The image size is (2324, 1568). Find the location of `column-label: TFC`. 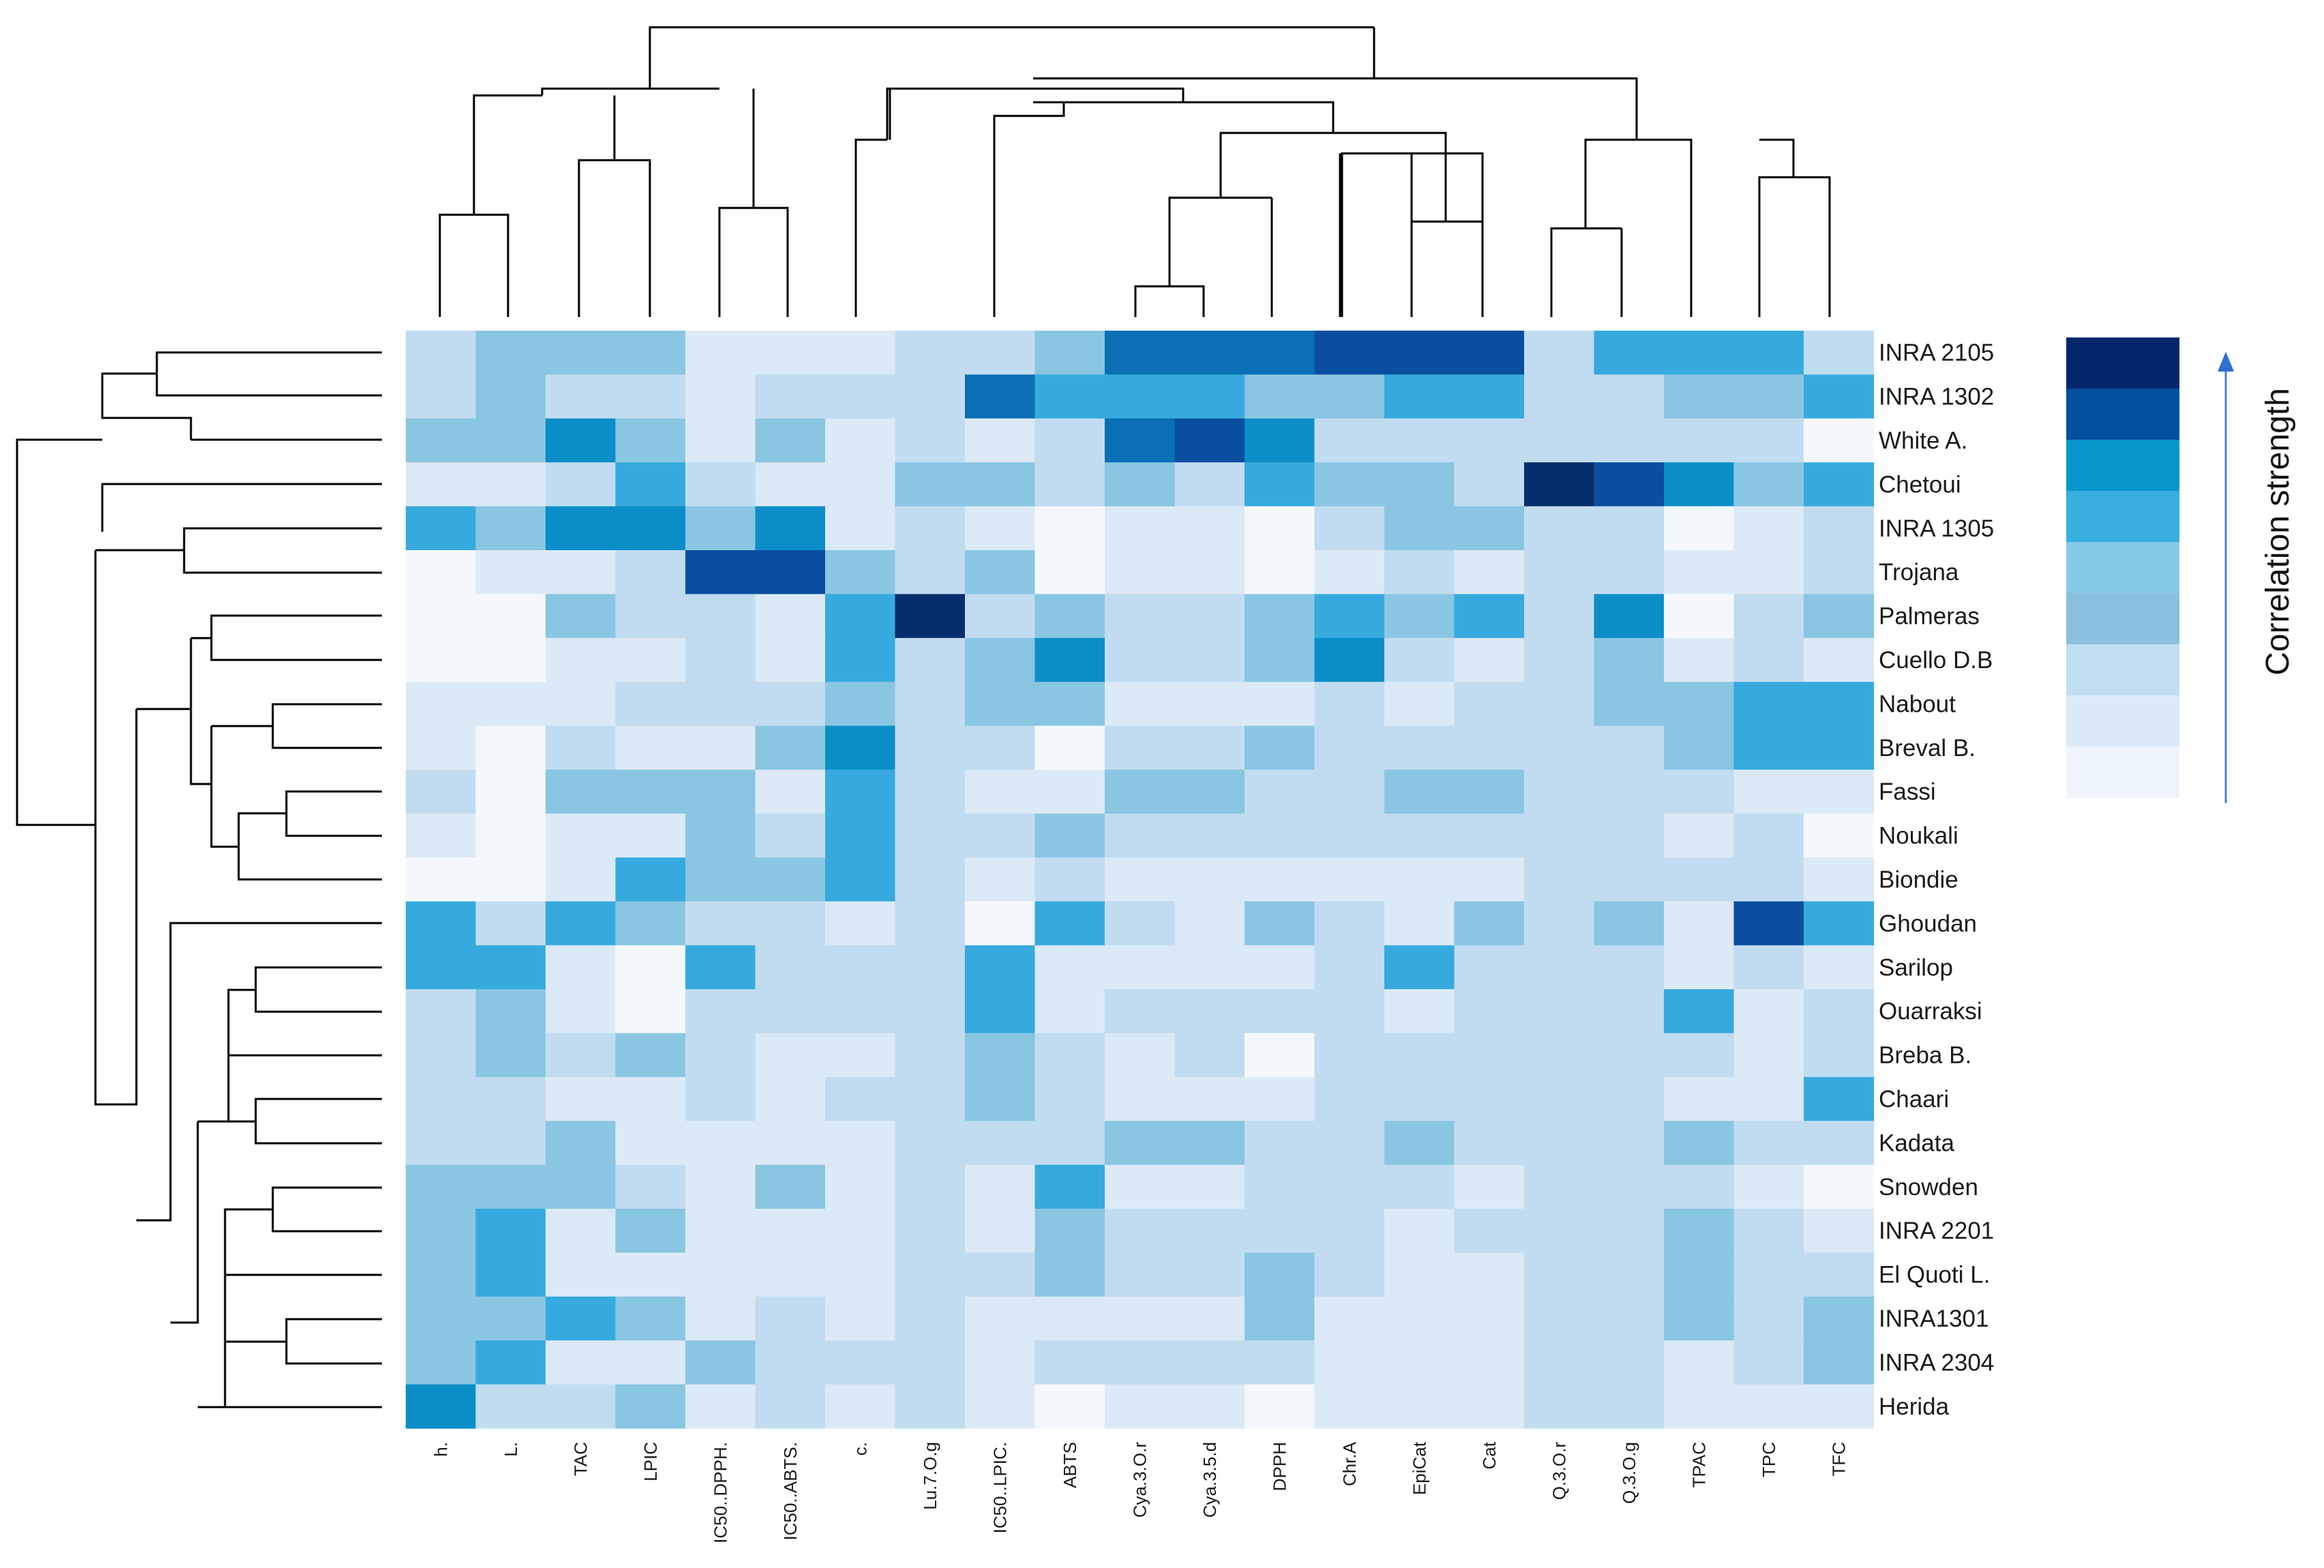

column-label: TFC is located at coordinates (1838, 1459).